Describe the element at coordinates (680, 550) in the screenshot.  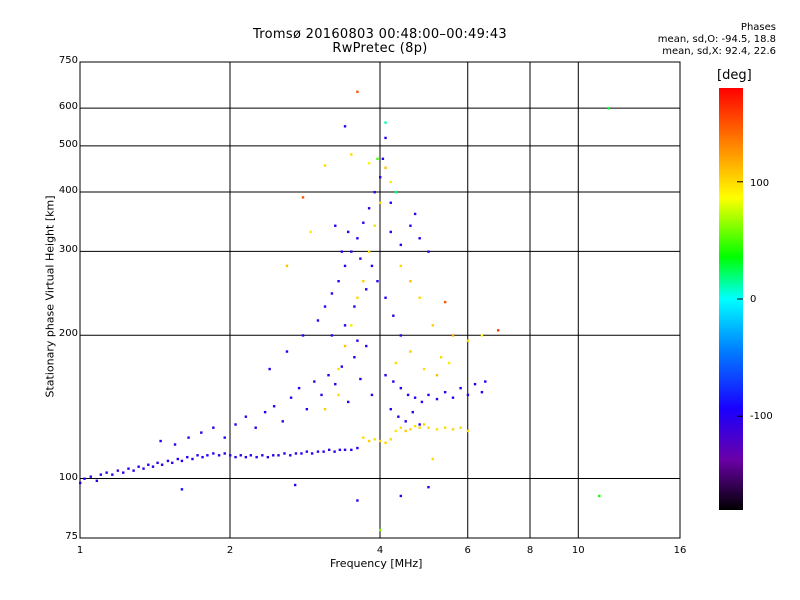
I see `x-tick-label: 16` at that location.